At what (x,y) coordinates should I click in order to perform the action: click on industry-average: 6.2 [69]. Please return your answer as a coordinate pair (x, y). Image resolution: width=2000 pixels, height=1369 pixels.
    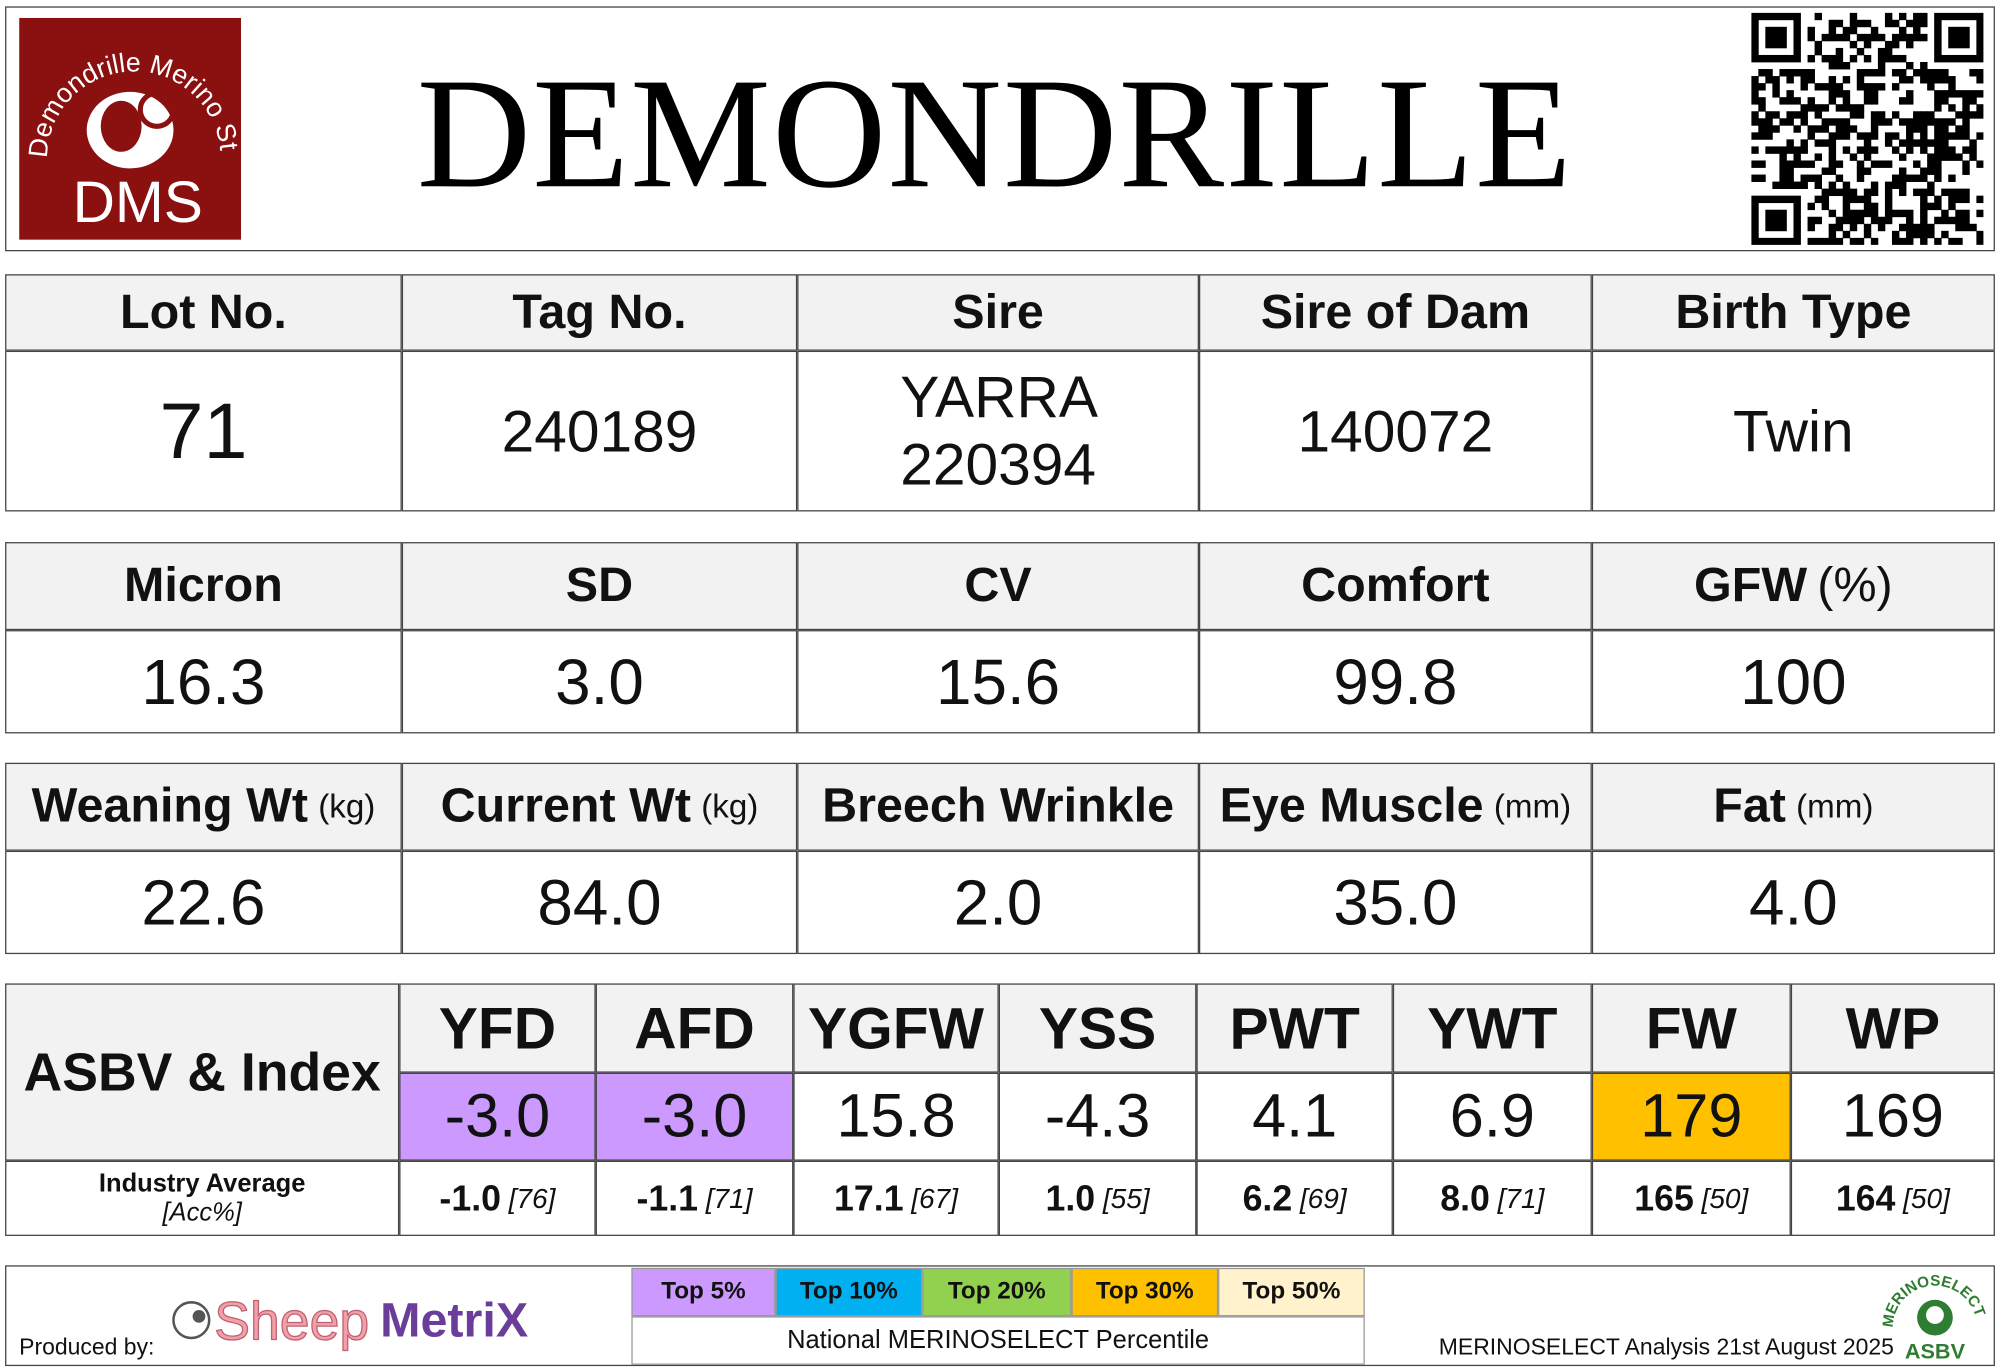
    Looking at the image, I should click on (1294, 1198).